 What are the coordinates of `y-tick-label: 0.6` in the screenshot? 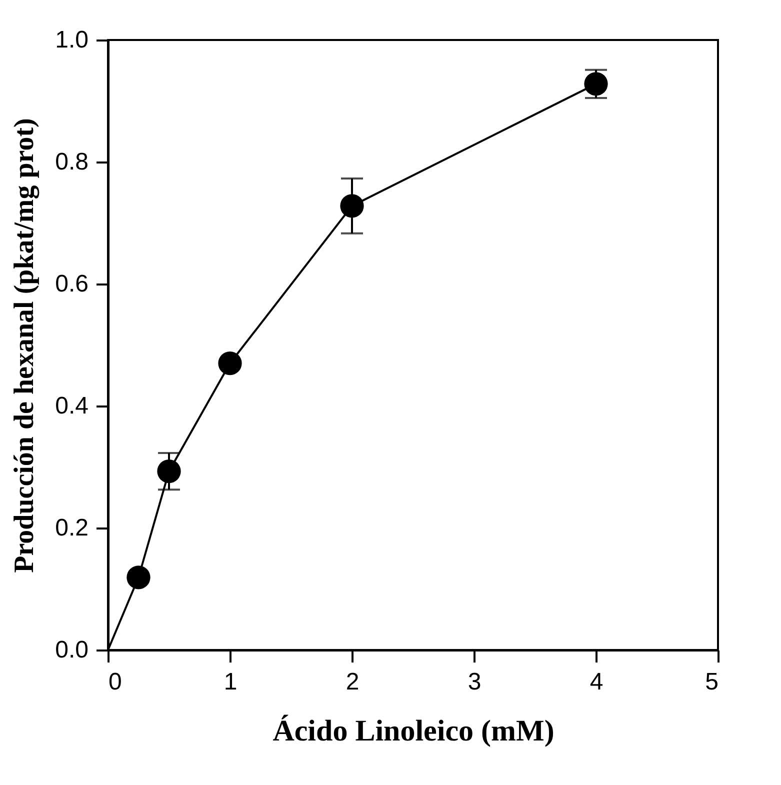 It's located at (71, 284).